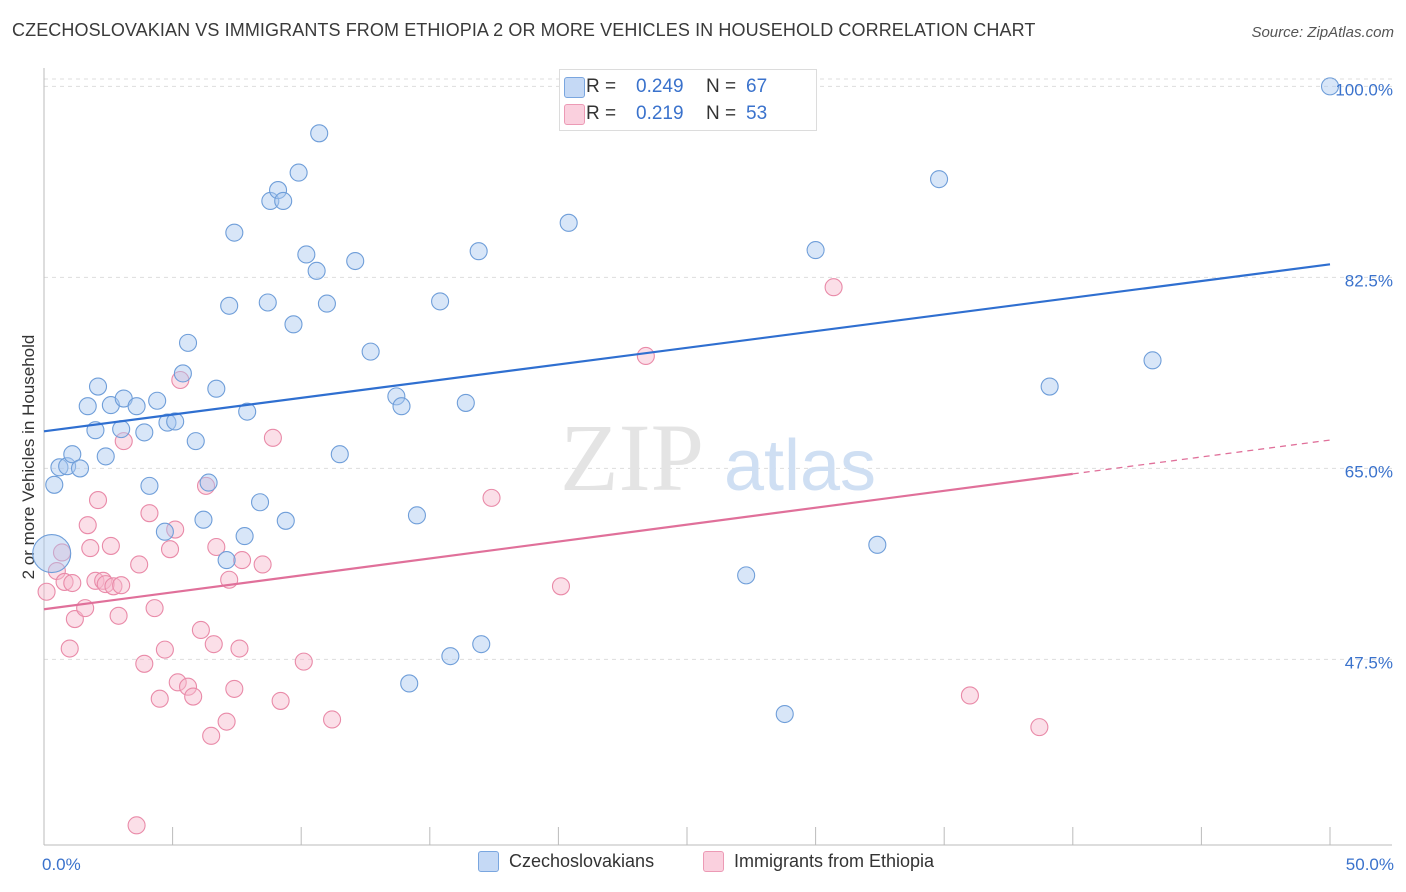 This screenshot has width=1406, height=892. I want to click on n-value: 67, so click(757, 86).